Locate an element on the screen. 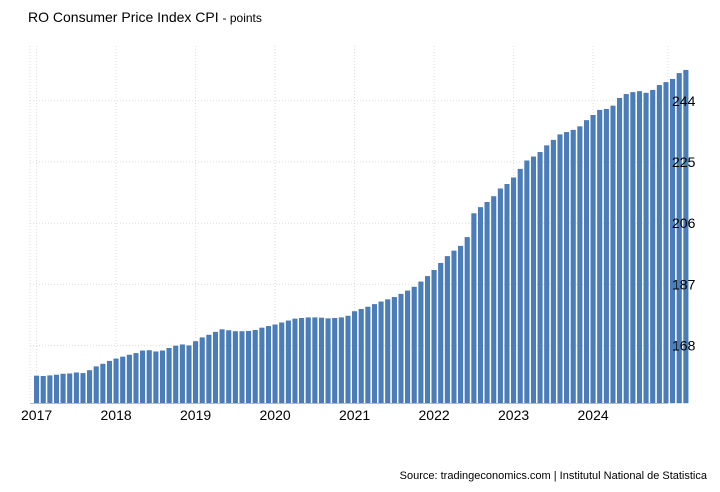  x-tick-label: 2022 is located at coordinates (434, 415).